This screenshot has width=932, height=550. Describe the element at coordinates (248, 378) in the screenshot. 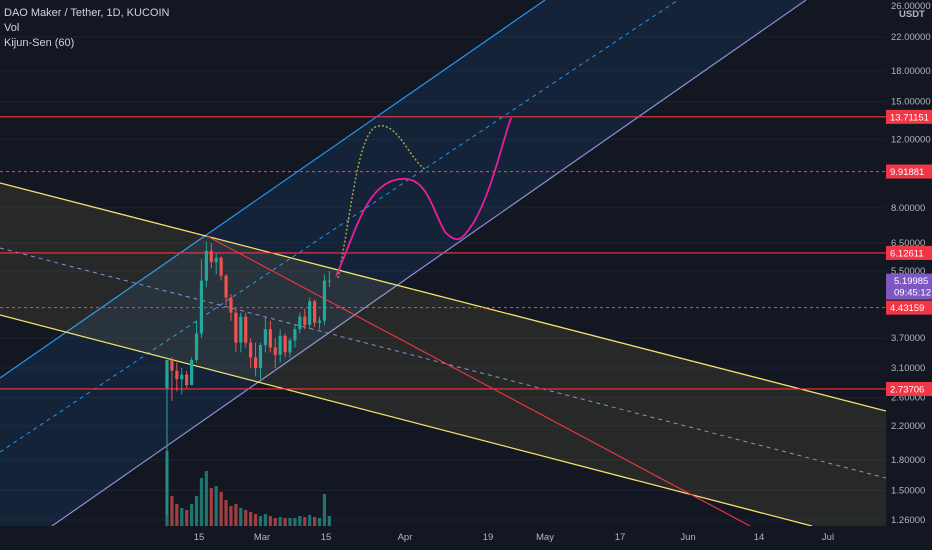

I see `candles-layer` at that location.